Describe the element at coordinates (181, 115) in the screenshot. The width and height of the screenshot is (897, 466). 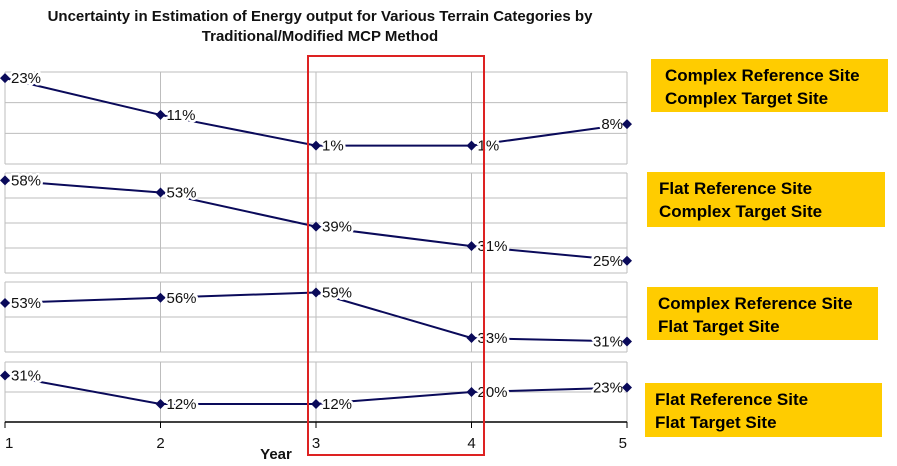
I see `data-label: 11%` at that location.